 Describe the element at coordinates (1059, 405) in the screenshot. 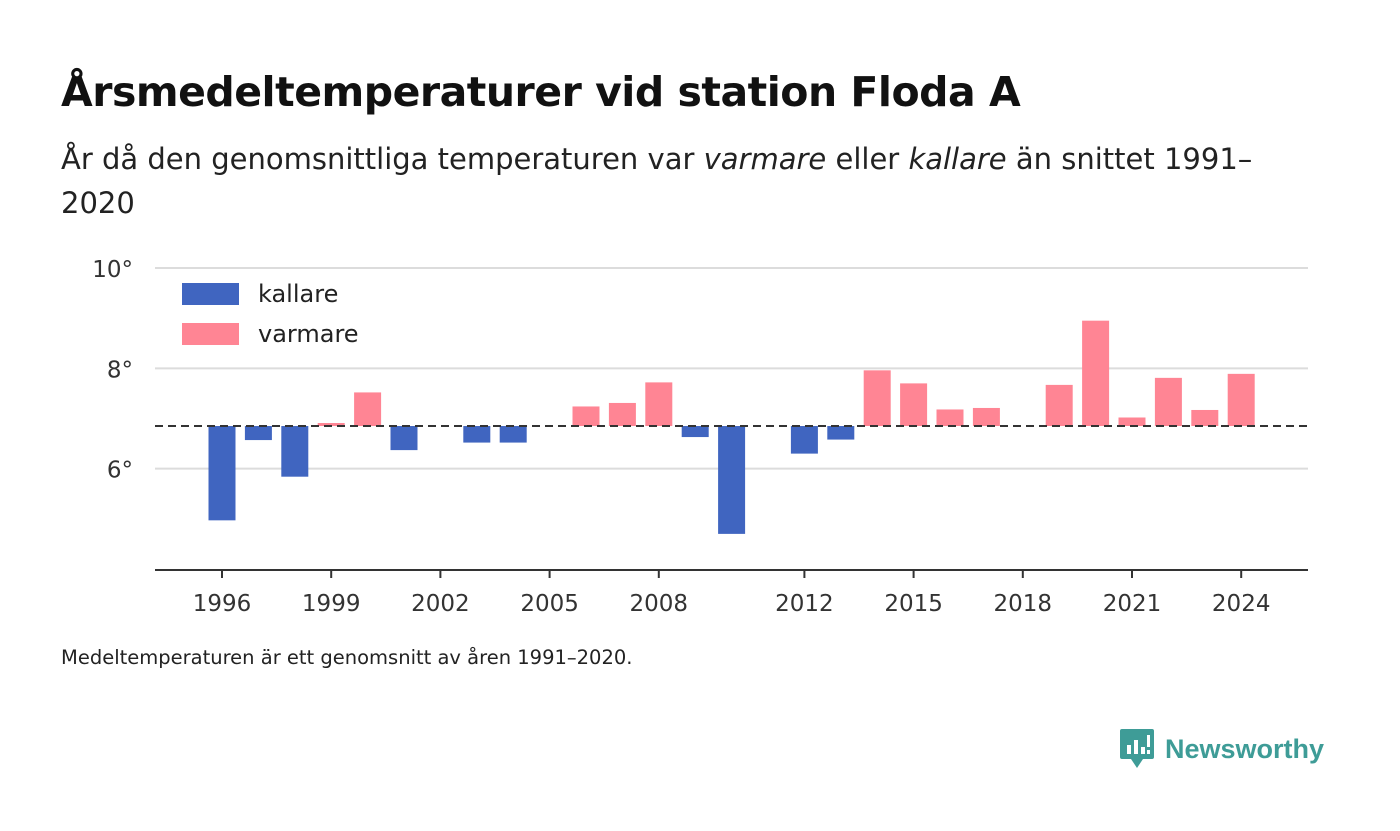

I see `bar-2019` at that location.